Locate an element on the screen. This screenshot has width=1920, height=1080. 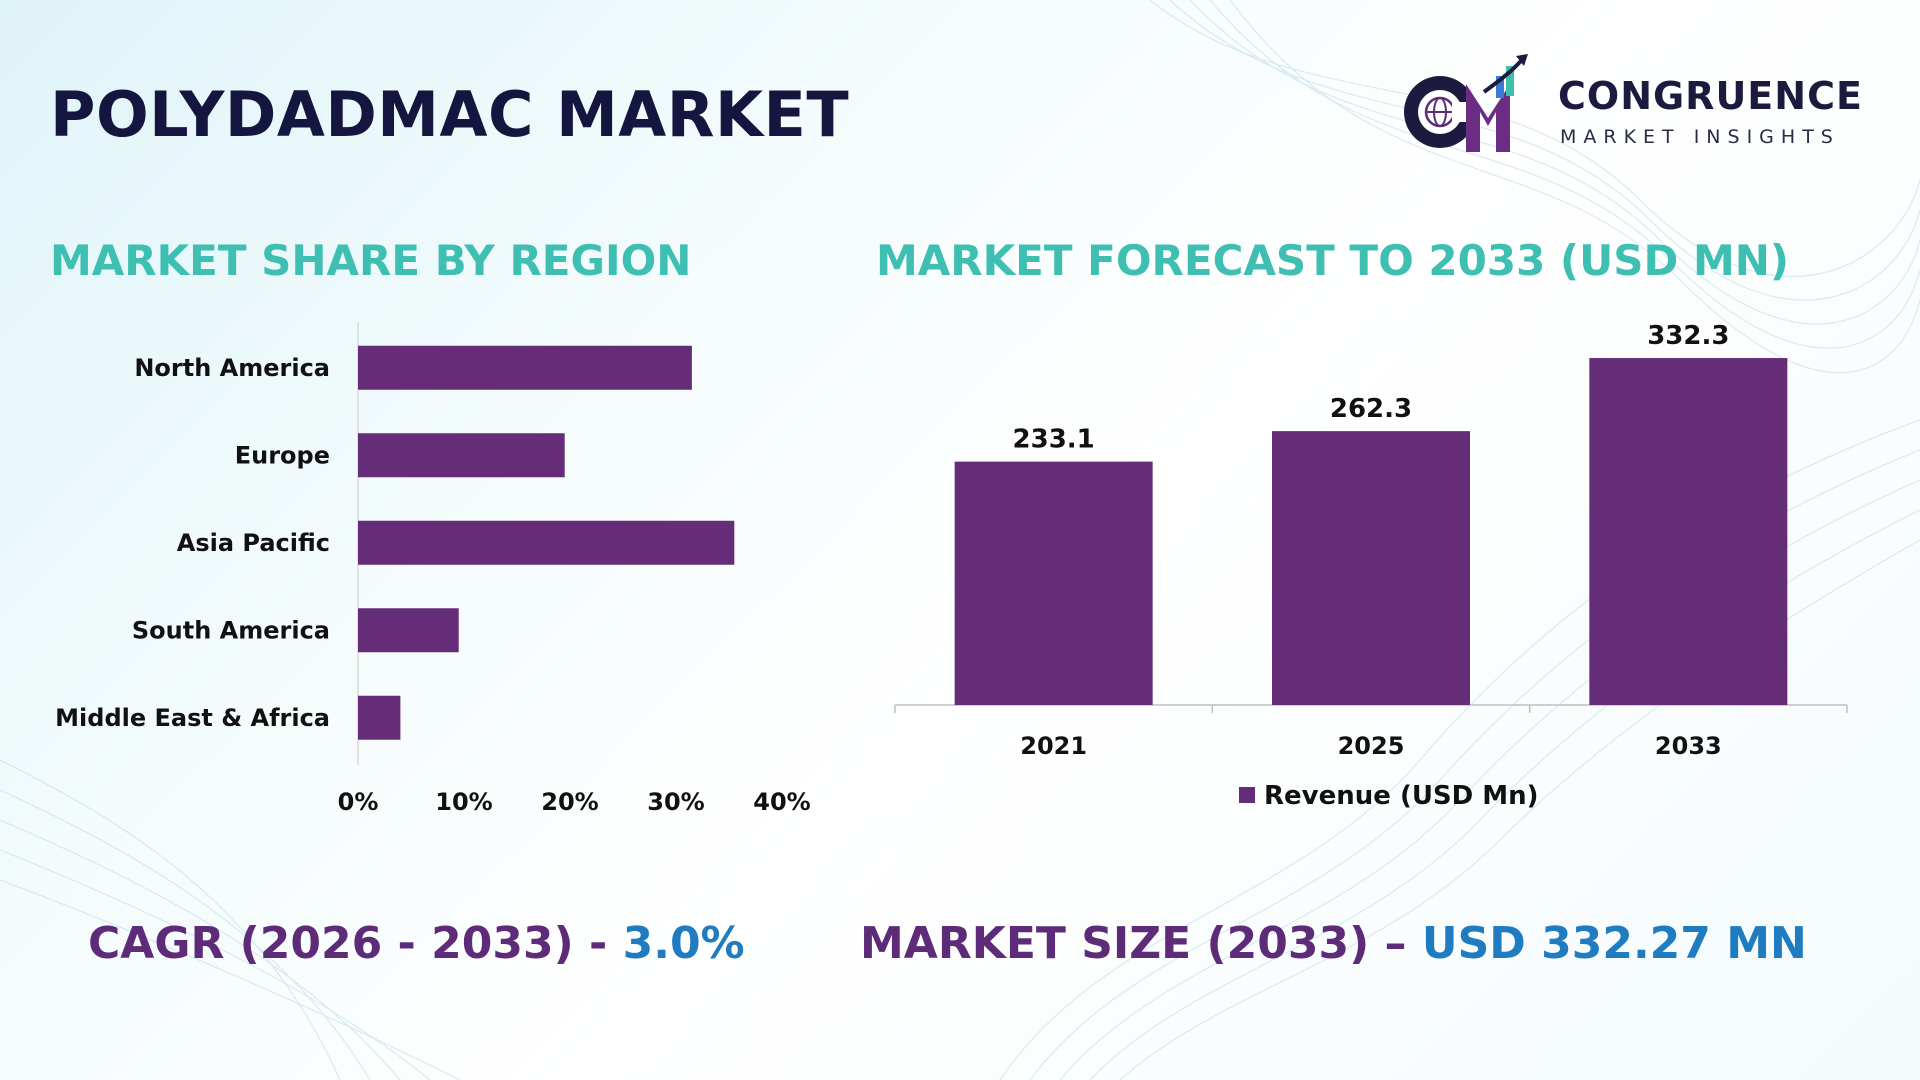
forecast-title: MARKET FORECAST TO 2033 (USD MN) is located at coordinates (1333, 260).